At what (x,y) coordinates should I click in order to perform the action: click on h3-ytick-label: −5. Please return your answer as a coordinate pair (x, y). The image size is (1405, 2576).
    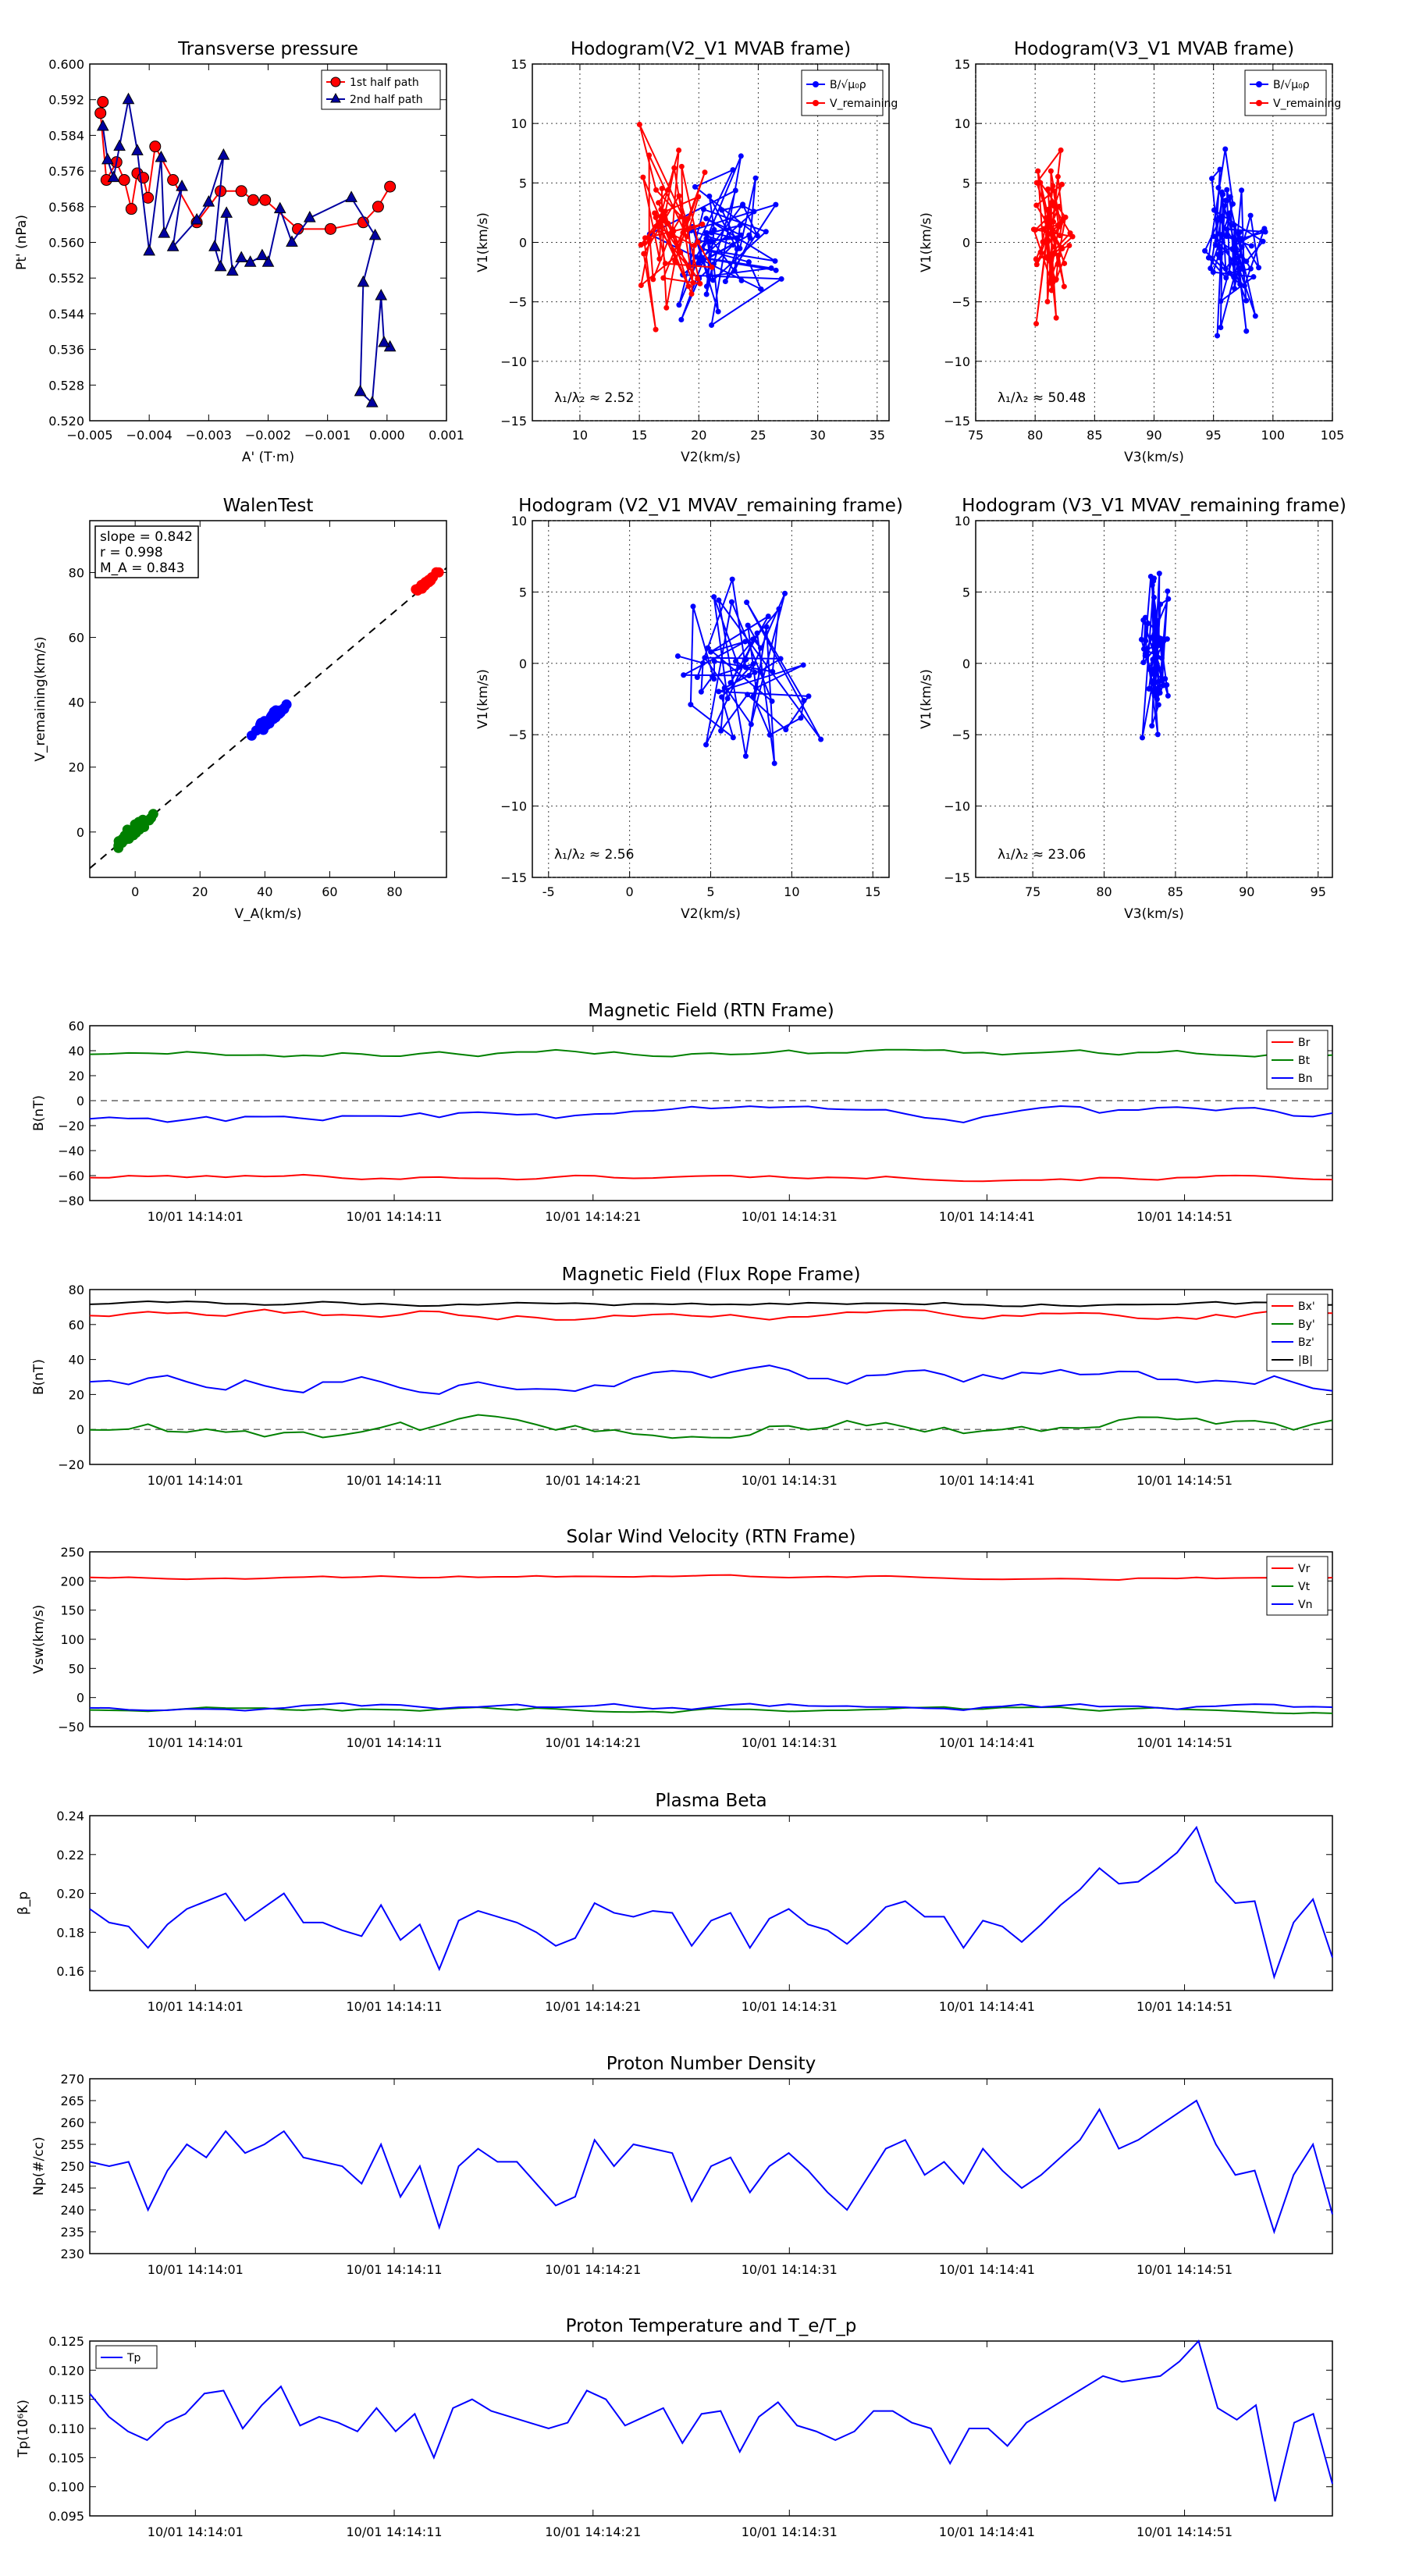
    Looking at the image, I should click on (517, 735).